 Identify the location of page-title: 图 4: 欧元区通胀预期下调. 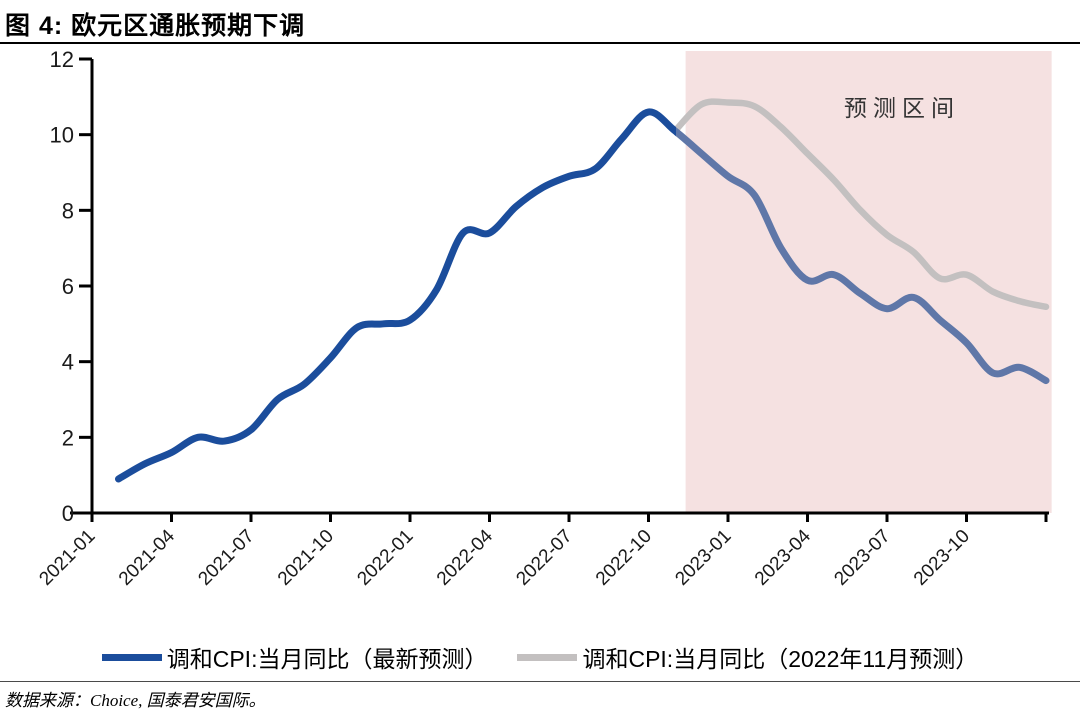
(155, 26).